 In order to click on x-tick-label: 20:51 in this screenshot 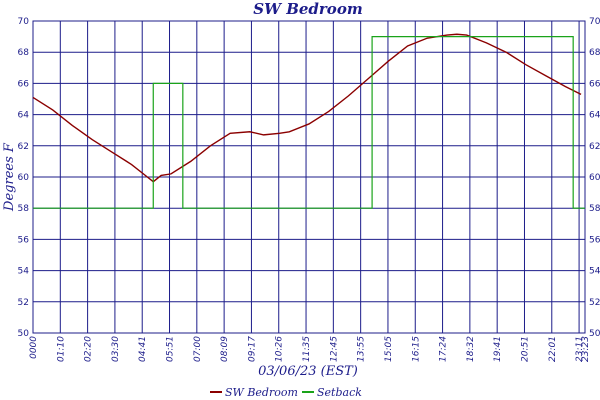, I will do `click(525, 349)`.